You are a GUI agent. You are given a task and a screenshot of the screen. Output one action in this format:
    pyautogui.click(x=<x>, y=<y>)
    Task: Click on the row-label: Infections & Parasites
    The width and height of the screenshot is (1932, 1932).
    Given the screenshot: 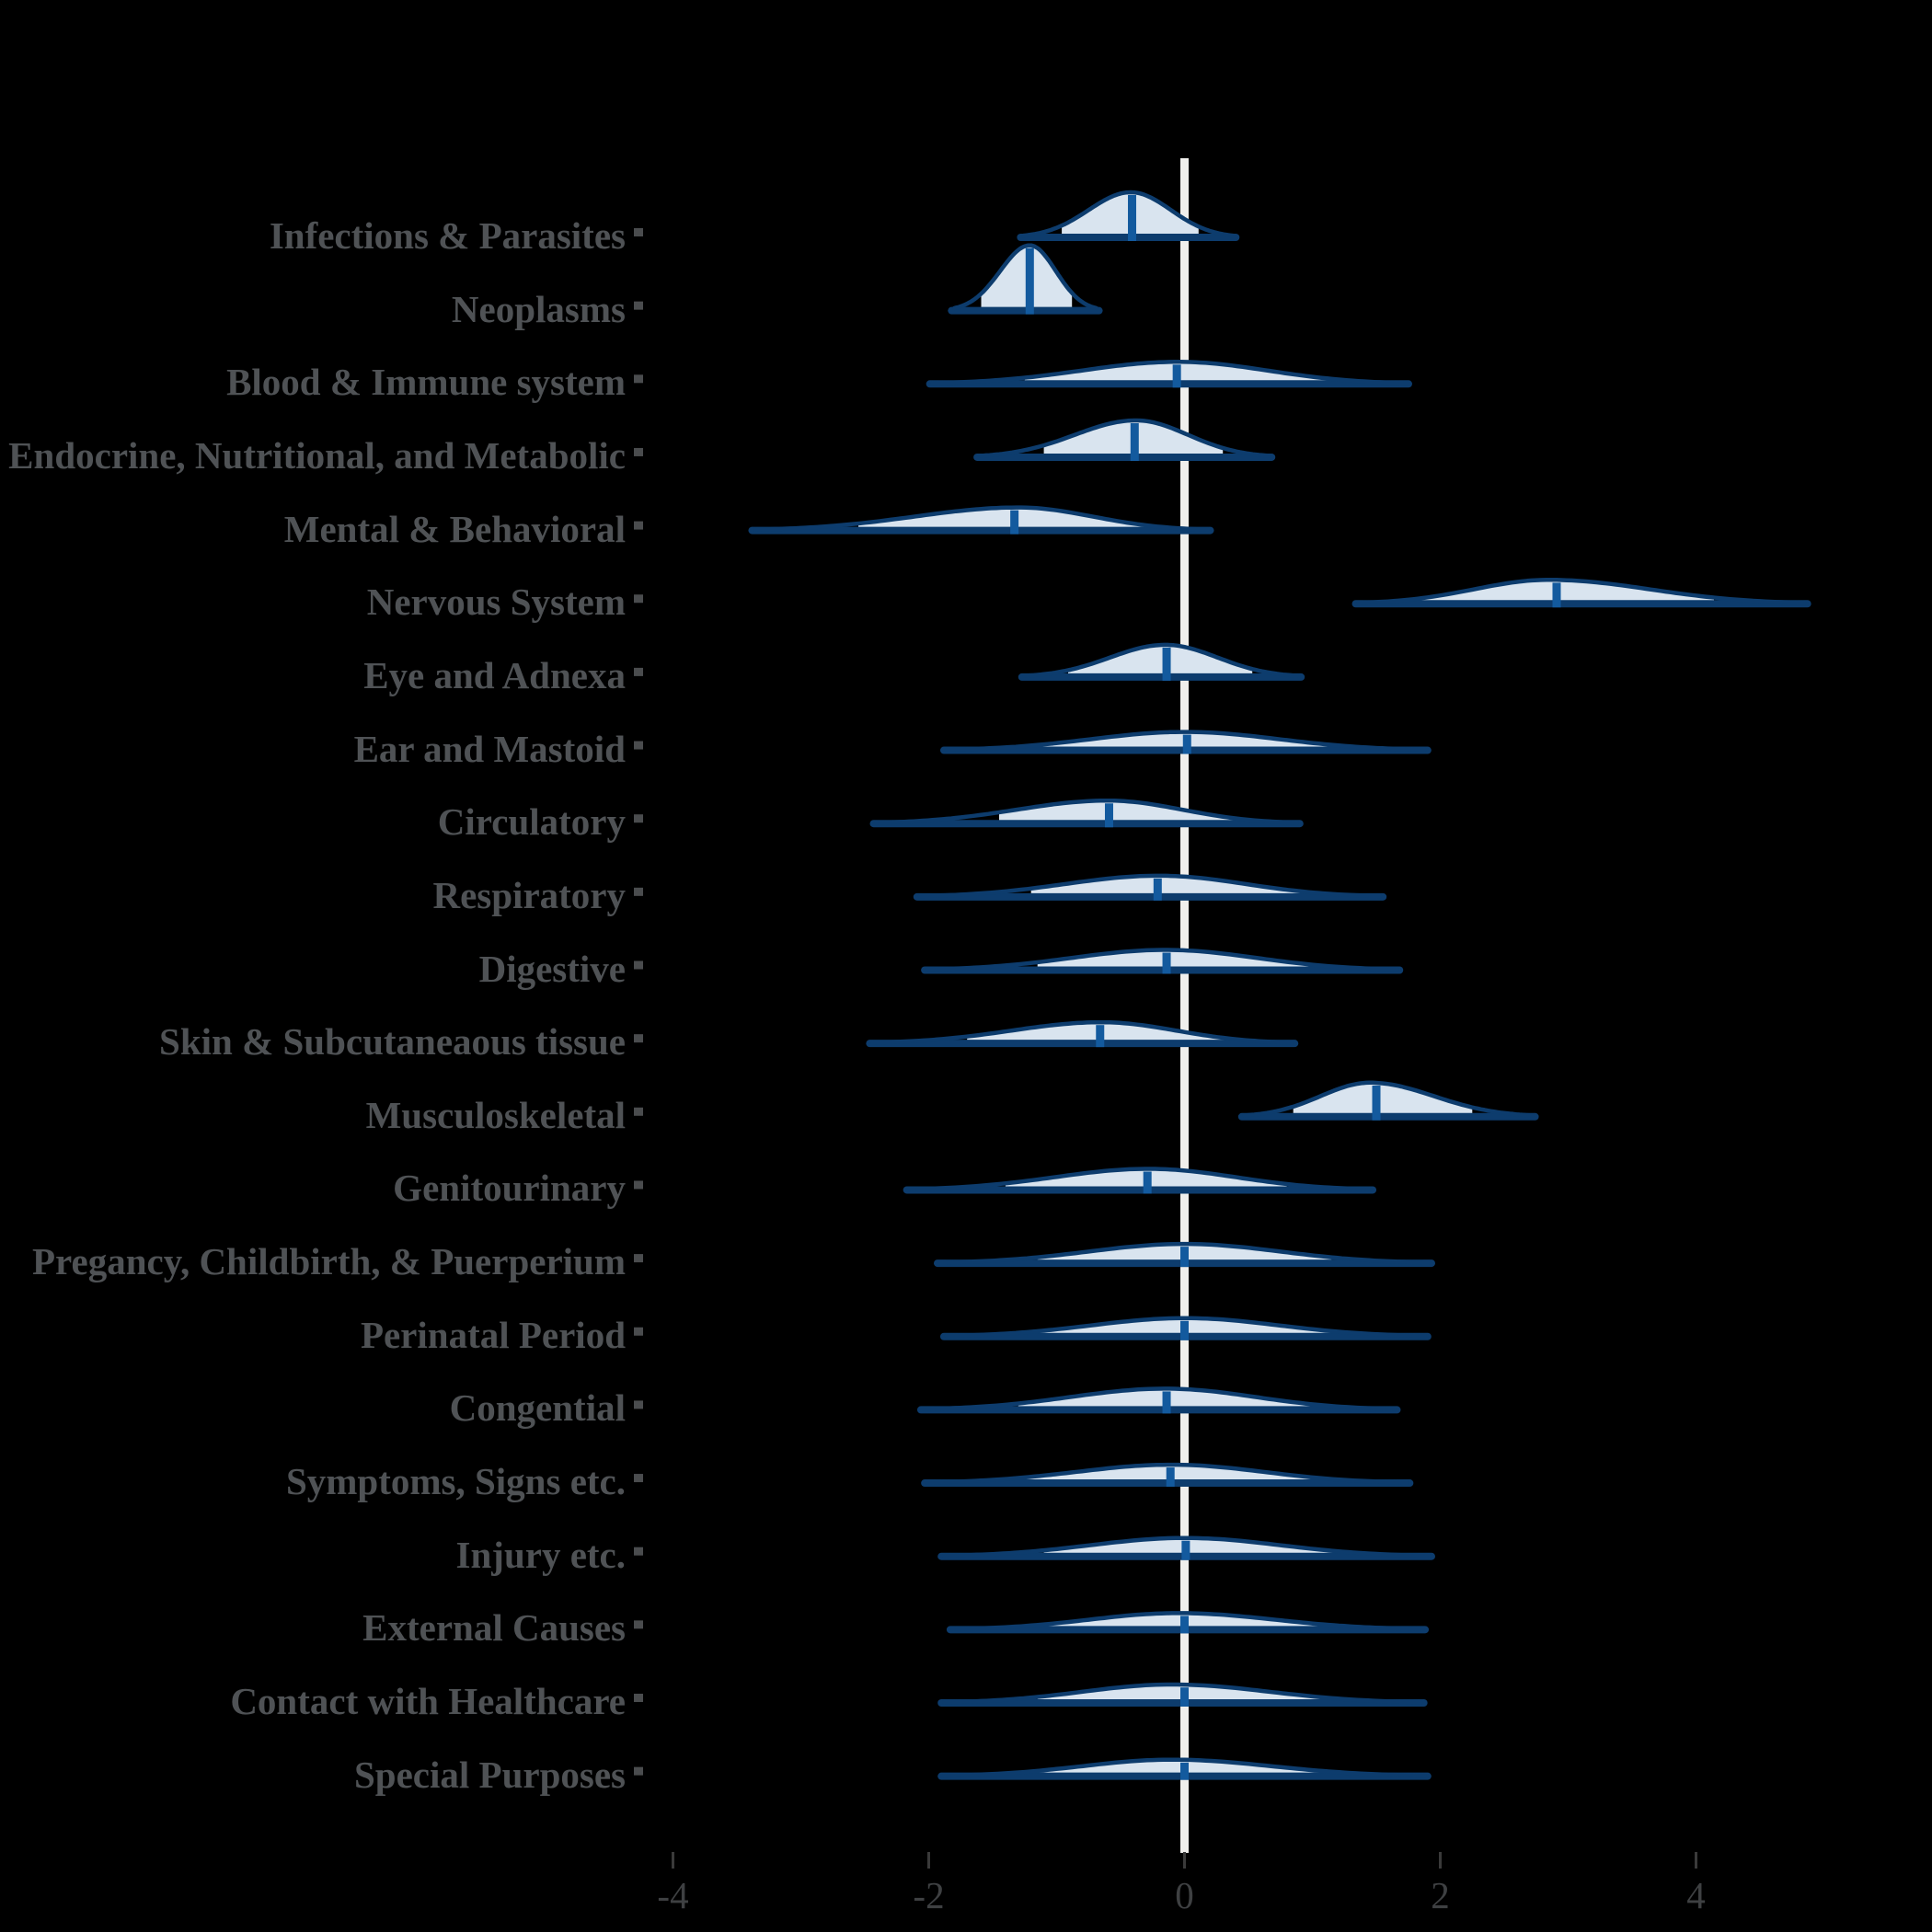 What is the action you would take?
    pyautogui.click(x=447, y=235)
    